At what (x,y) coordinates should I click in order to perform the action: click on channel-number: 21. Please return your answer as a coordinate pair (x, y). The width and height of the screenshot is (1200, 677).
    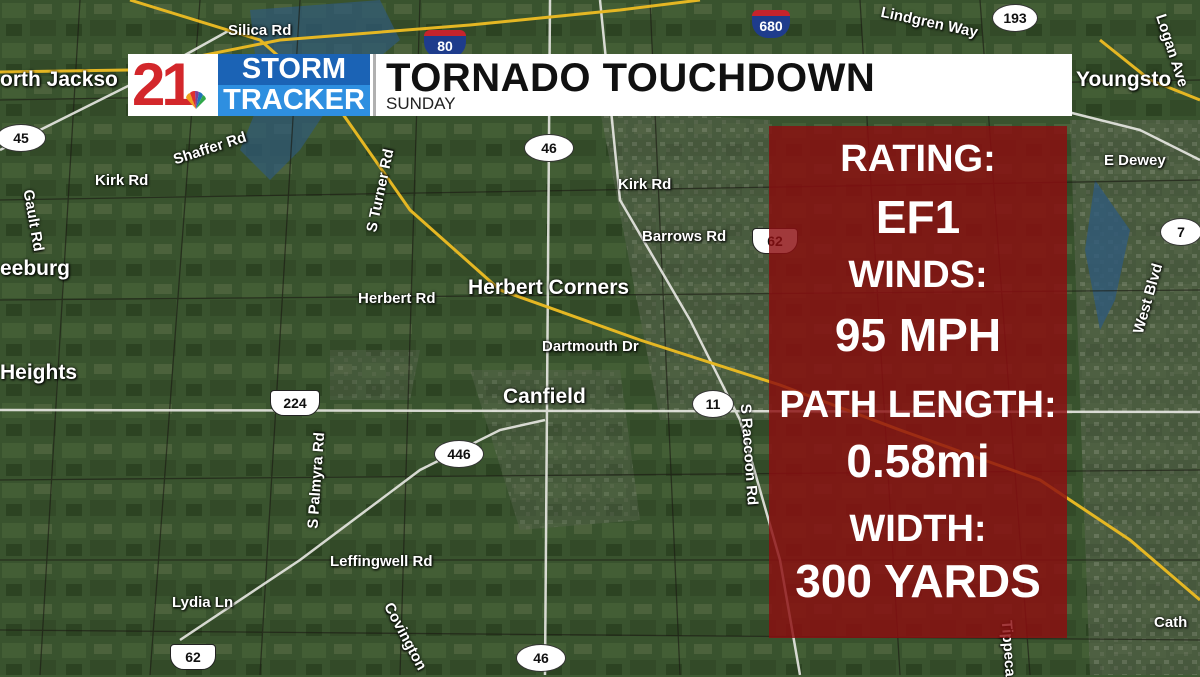
    Looking at the image, I should click on (163, 84).